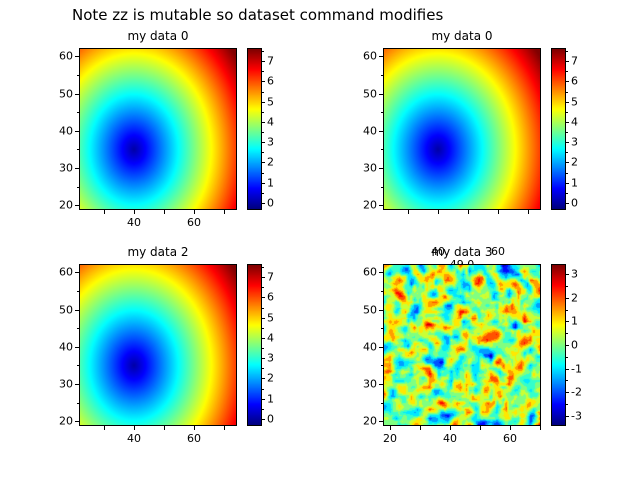 The image size is (640, 480). What do you see at coordinates (66, 272) in the screenshot?
I see `y-tick-label: 60` at bounding box center [66, 272].